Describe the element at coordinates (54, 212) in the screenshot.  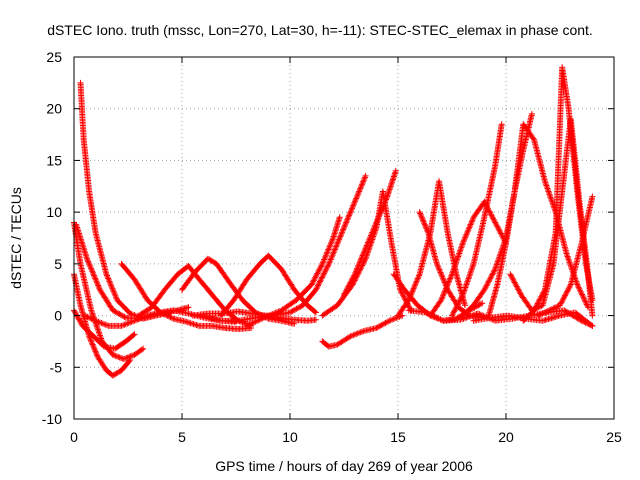
I see `y-tick-label: 10` at that location.